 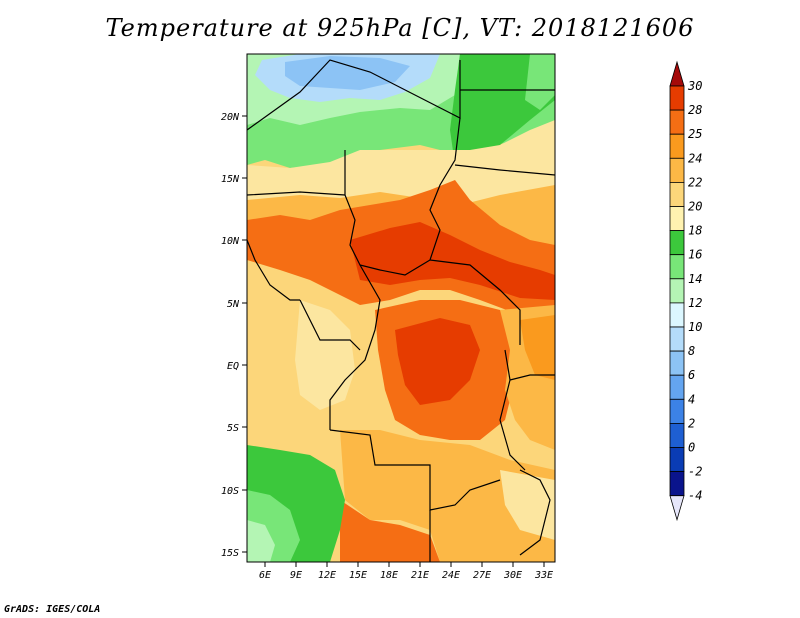 I want to click on colorbar-label: 14, so click(x=695, y=279).